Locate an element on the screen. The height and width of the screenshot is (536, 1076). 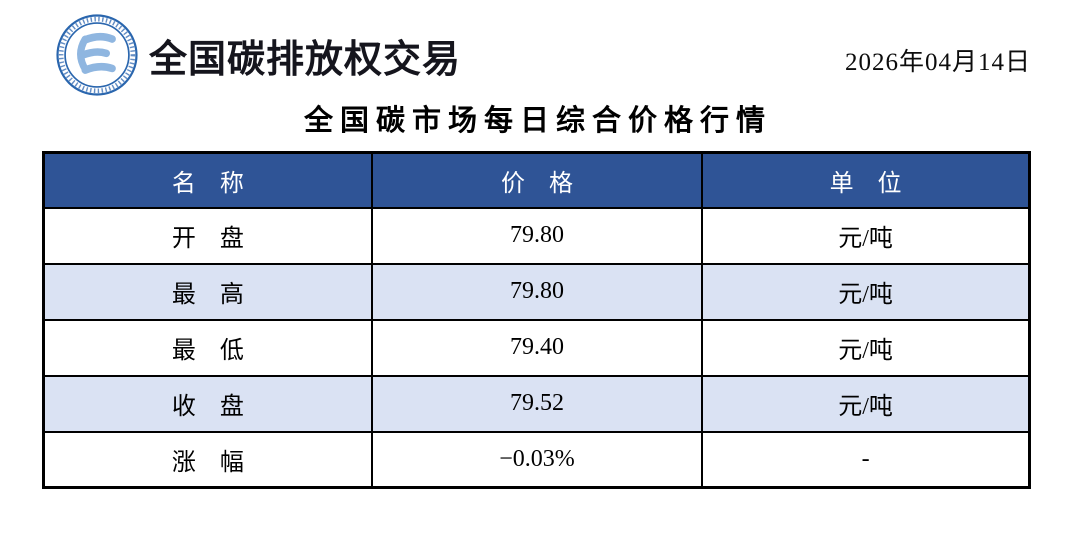
cell-name: 最 低 is located at coordinates (207, 347).